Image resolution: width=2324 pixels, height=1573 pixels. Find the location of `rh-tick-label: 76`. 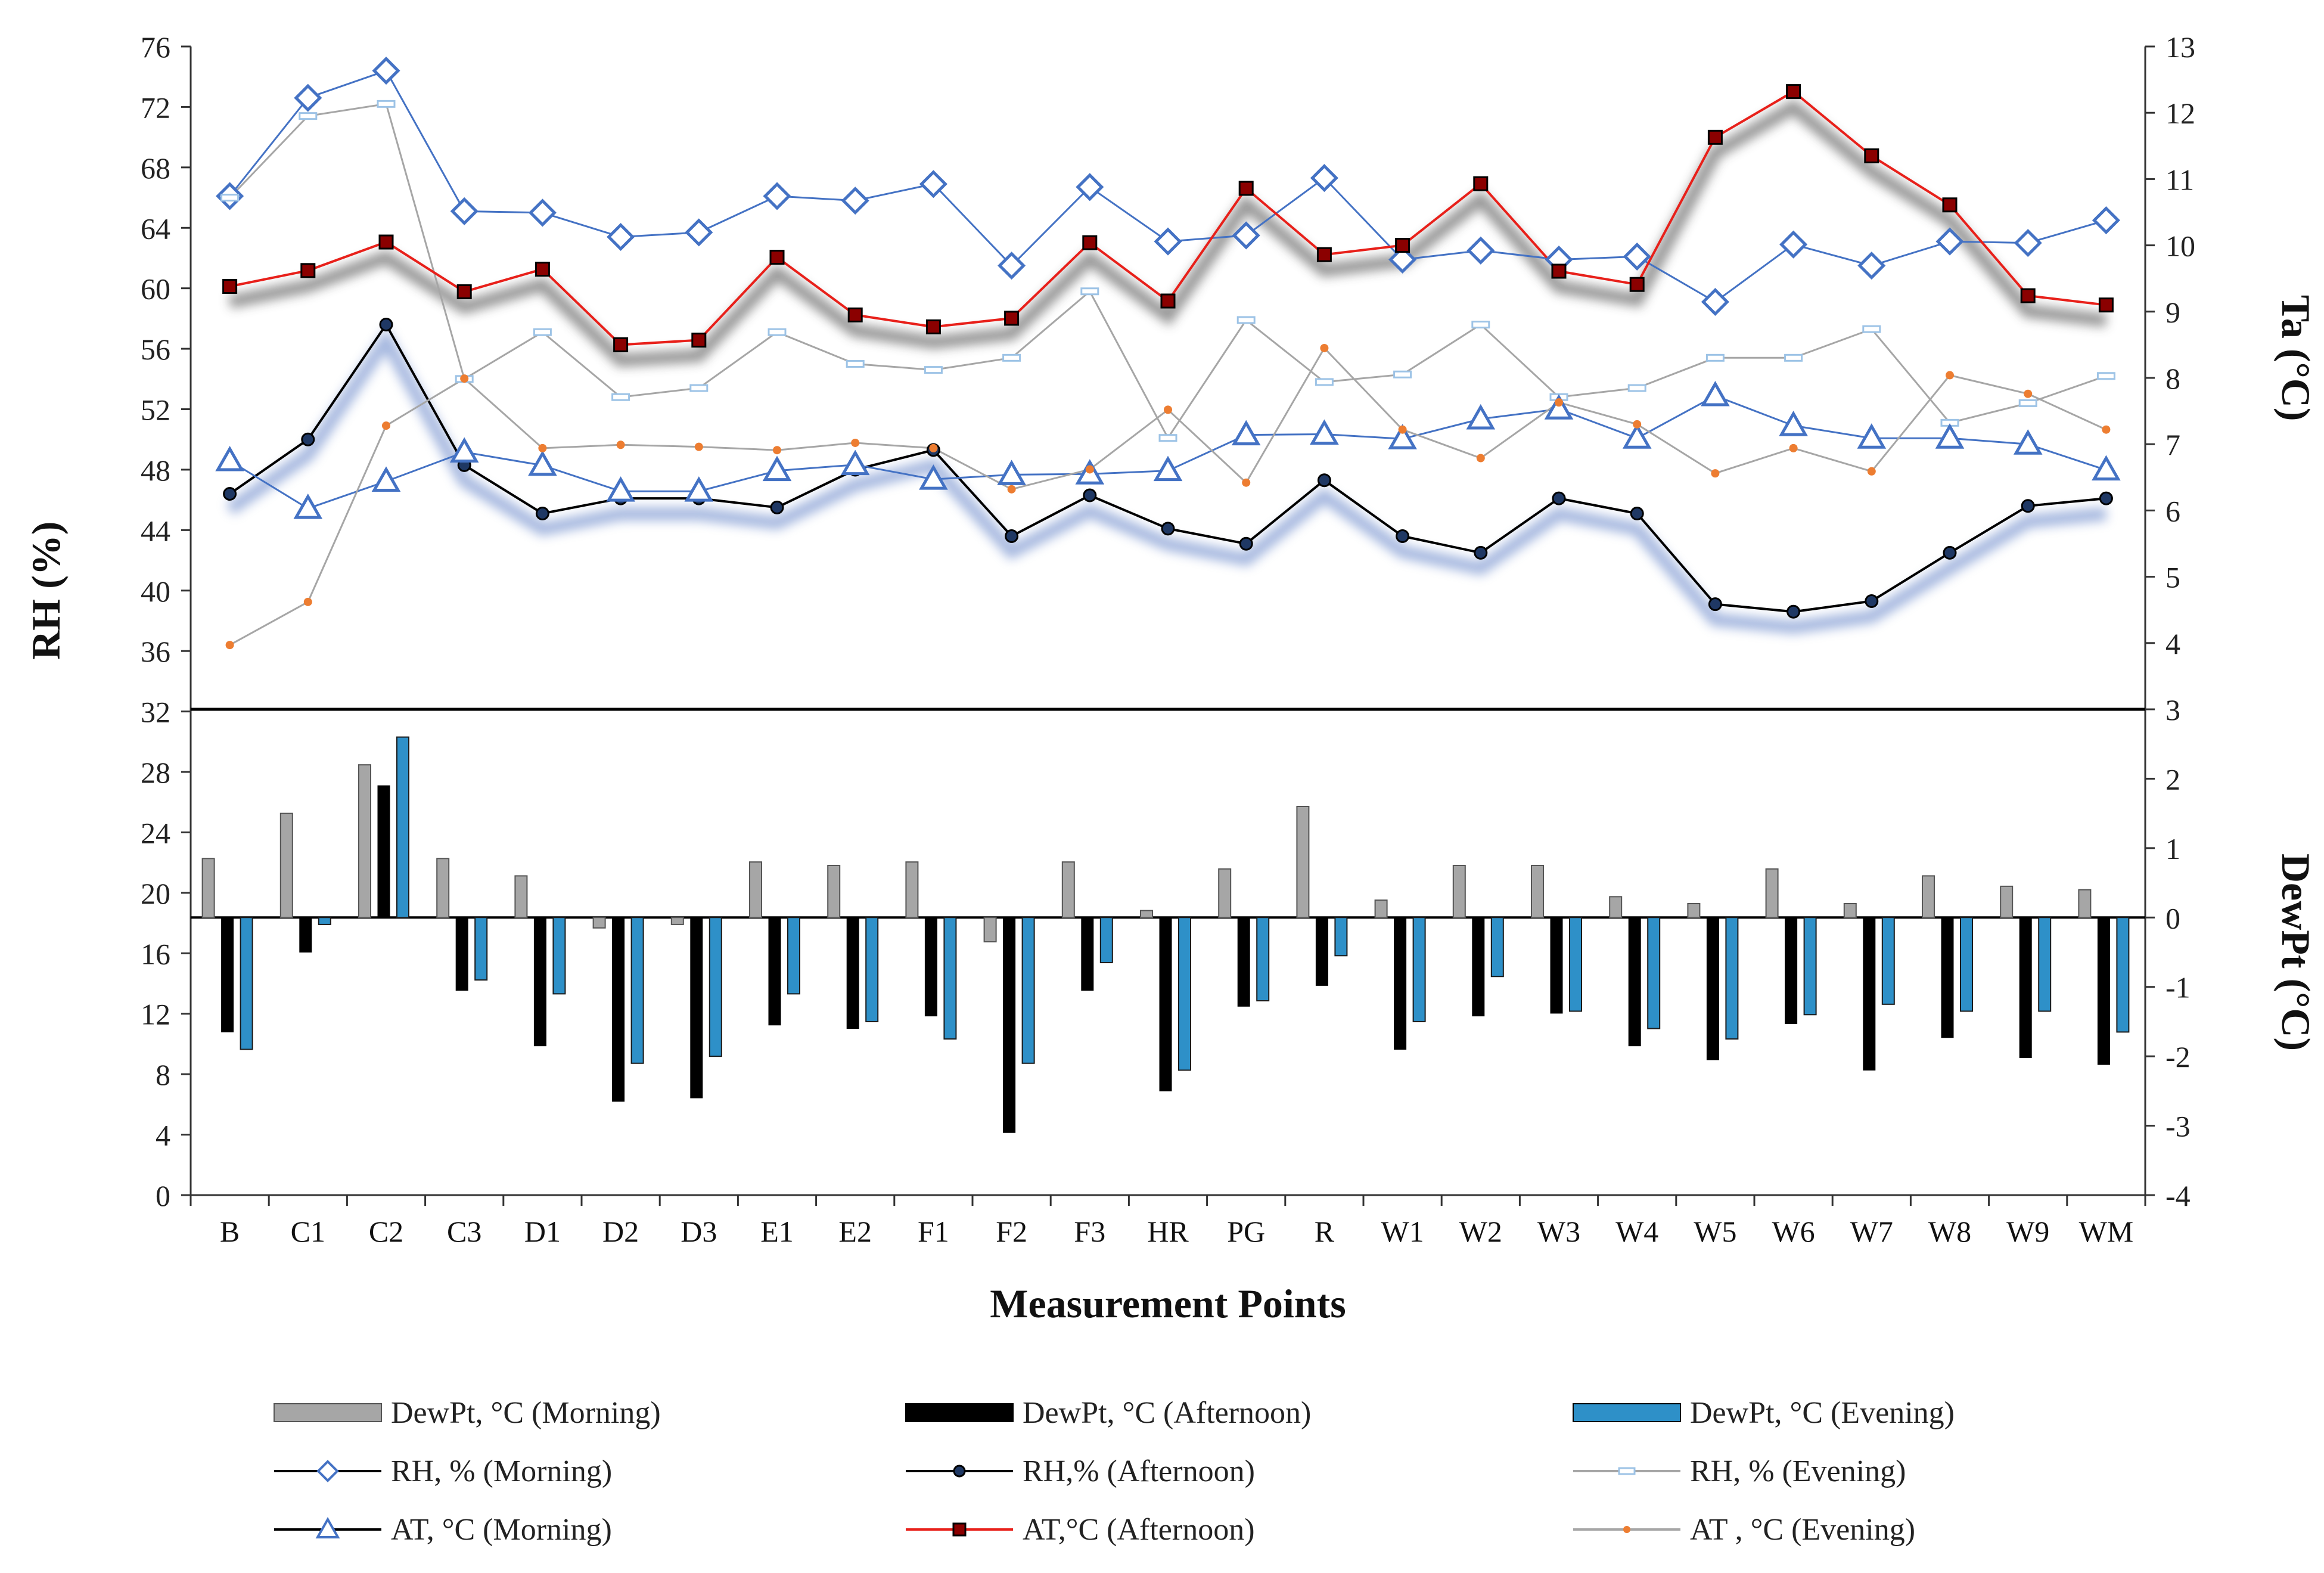

rh-tick-label: 76 is located at coordinates (155, 47).